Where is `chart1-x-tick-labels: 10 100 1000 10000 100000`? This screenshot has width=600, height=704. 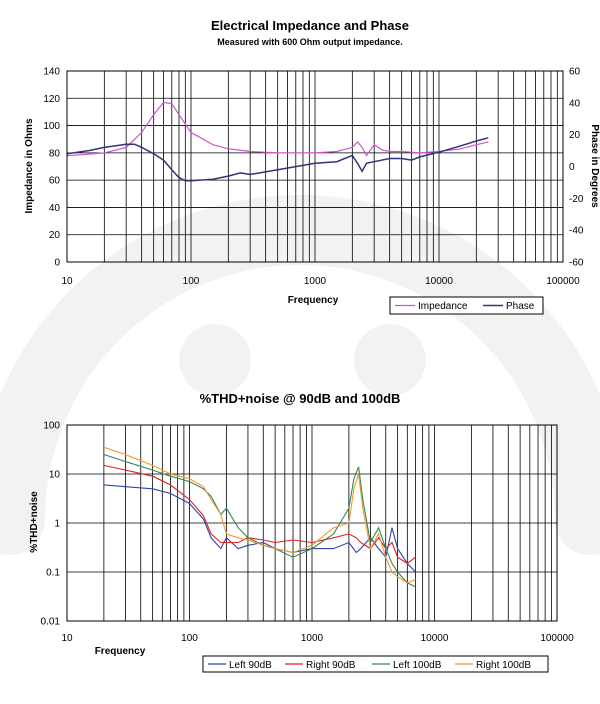 chart1-x-tick-labels: 10 100 1000 10000 100000 is located at coordinates (320, 281).